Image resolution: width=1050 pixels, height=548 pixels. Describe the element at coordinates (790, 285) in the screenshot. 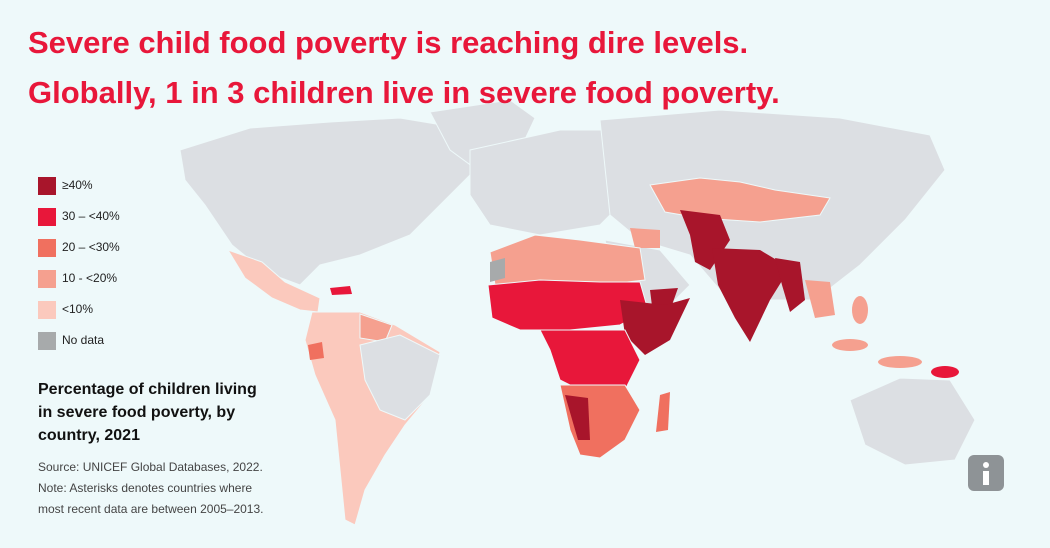

I see `myanmar-bangladesh` at that location.